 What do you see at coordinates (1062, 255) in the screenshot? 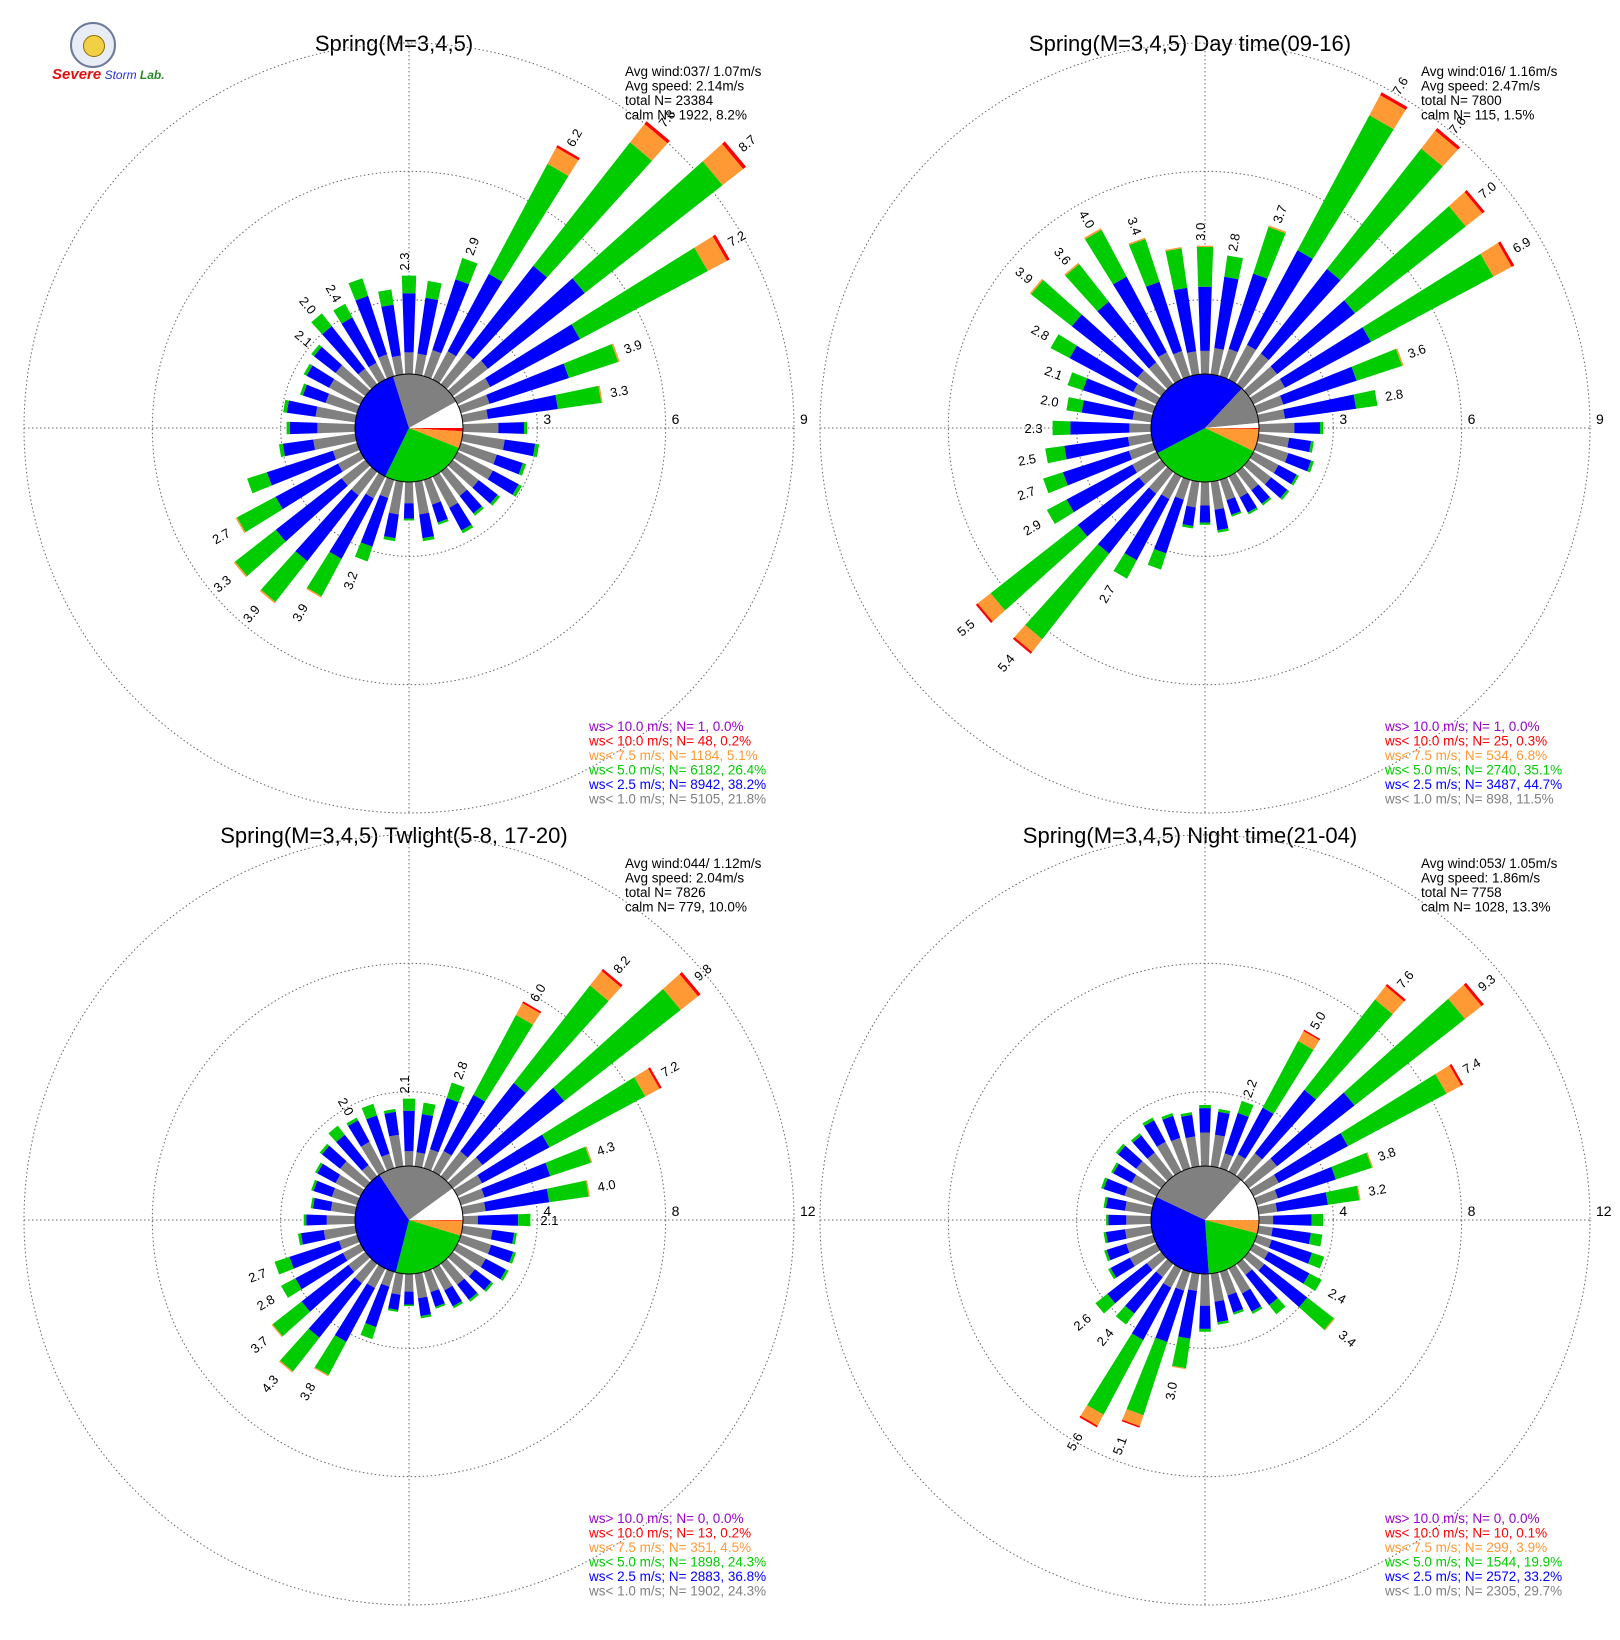
I see `bar-value-label: 3.6` at bounding box center [1062, 255].